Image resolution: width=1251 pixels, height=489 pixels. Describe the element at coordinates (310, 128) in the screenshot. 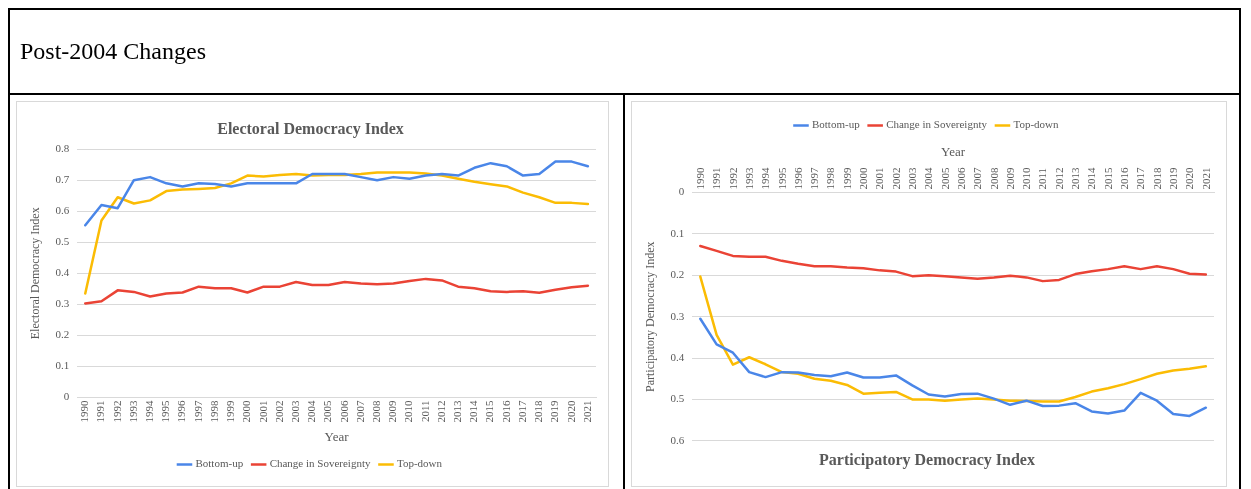

I see `chart-title: Electoral Democracy Index` at that location.